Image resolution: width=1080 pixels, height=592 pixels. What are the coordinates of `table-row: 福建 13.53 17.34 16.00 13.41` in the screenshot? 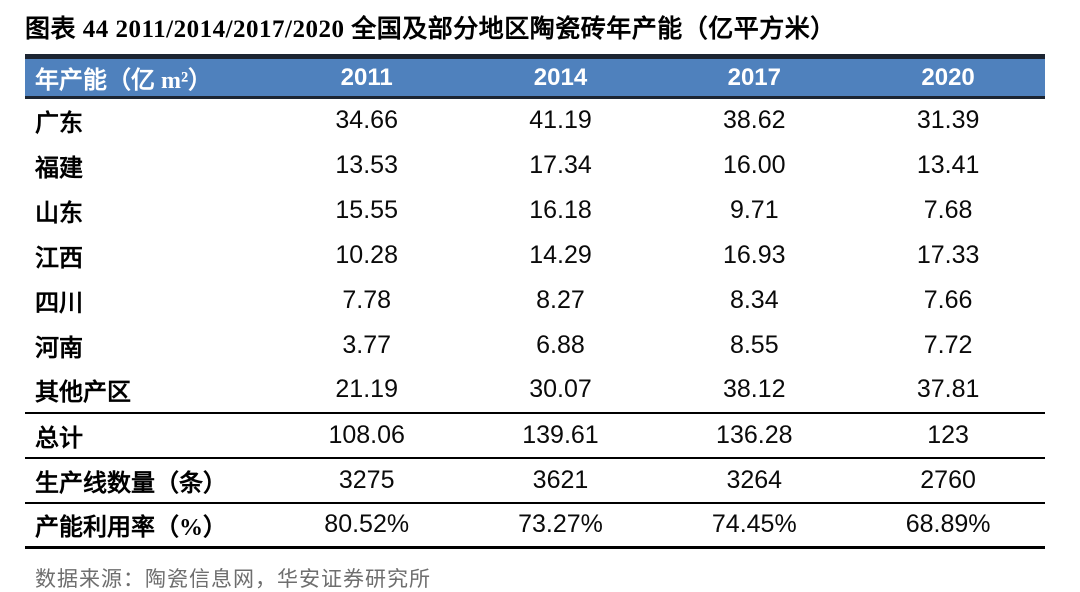 It's located at (535, 165).